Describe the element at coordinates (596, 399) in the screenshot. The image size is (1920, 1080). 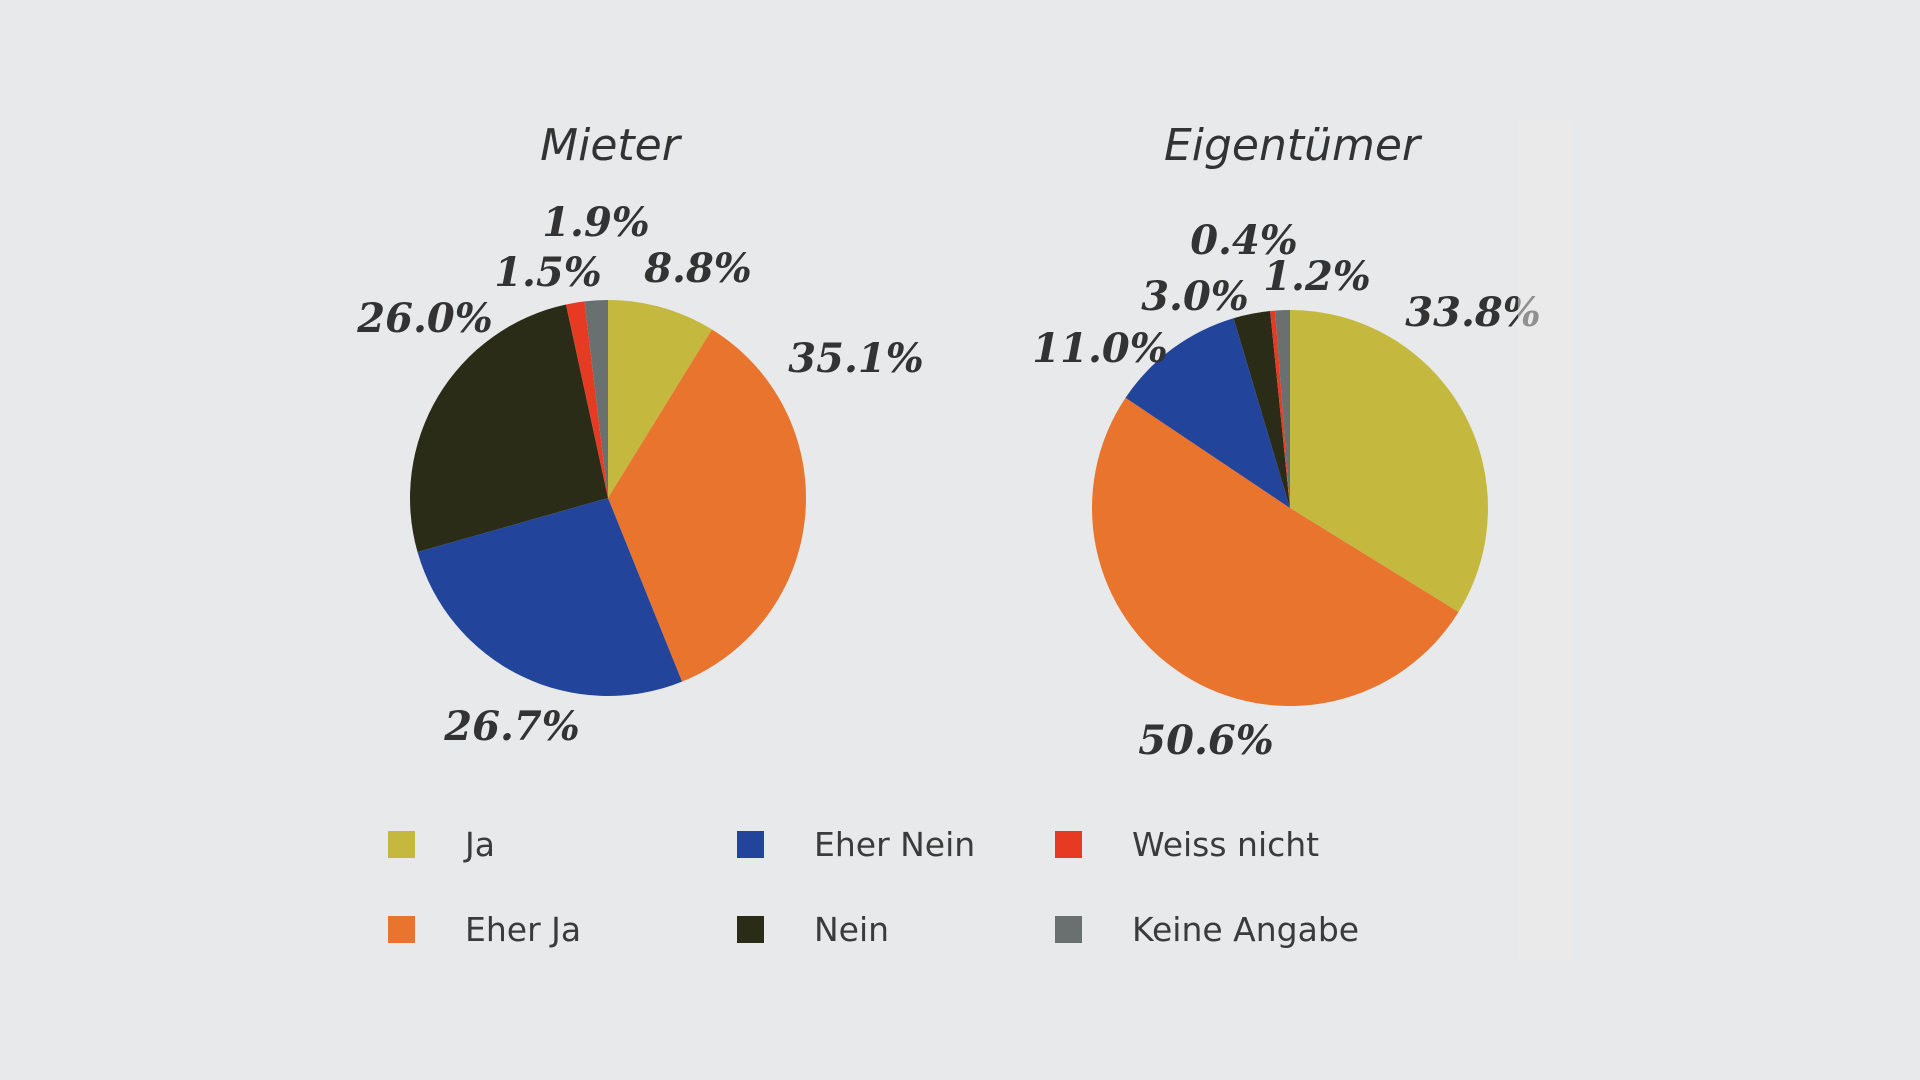
I see `pie-slice-mieter-keine-angabe` at that location.